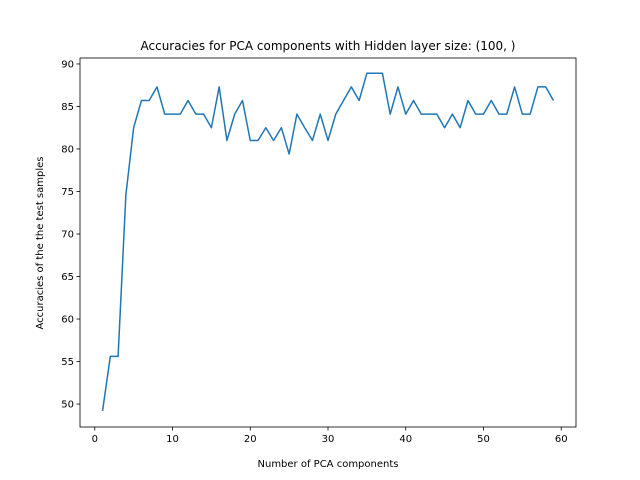 The width and height of the screenshot is (640, 480). What do you see at coordinates (95, 439) in the screenshot?
I see `x-tick-label: 0` at bounding box center [95, 439].